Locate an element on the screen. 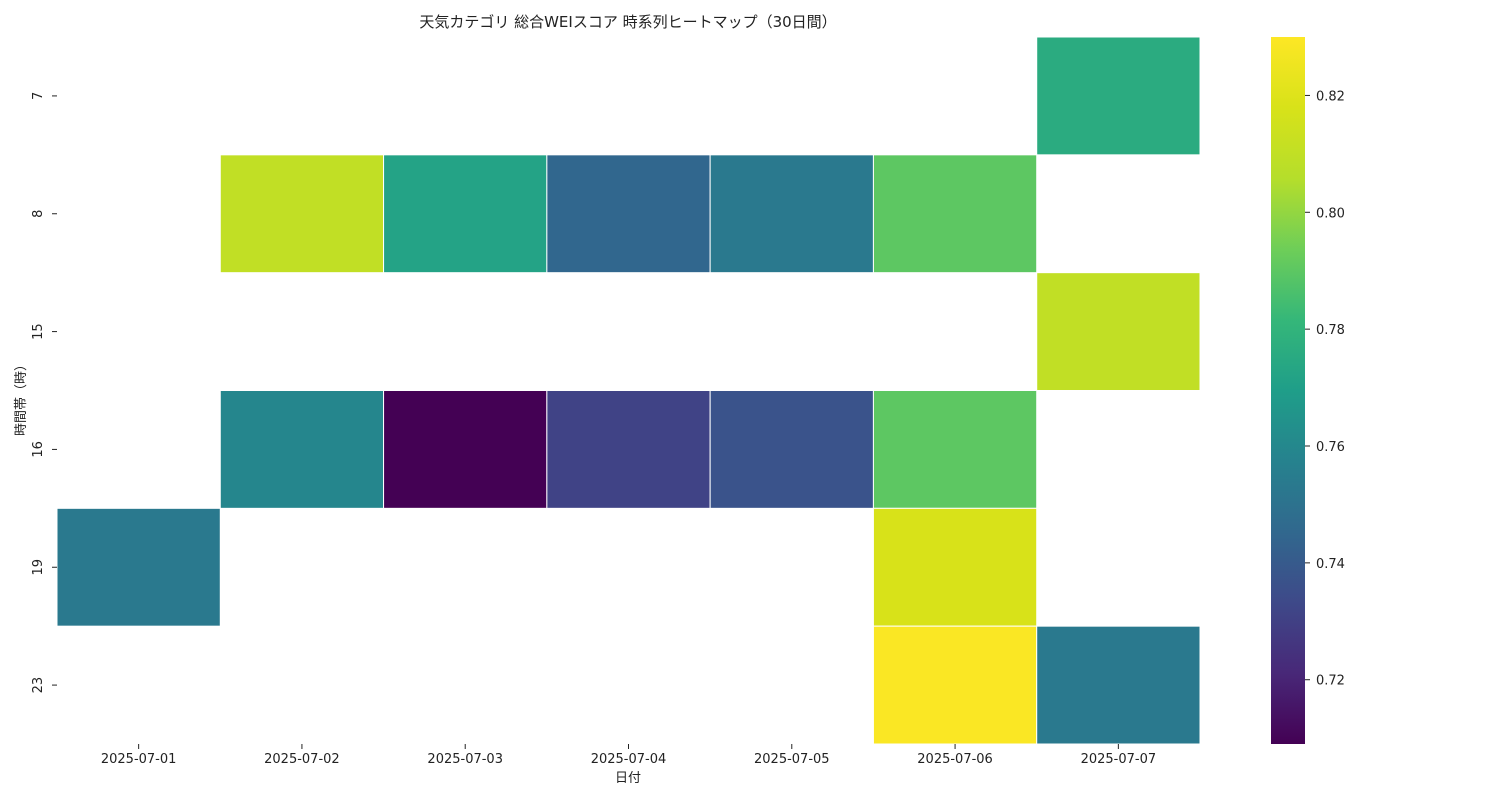  colorbar-tick-label: 0.76 is located at coordinates (1330, 447).